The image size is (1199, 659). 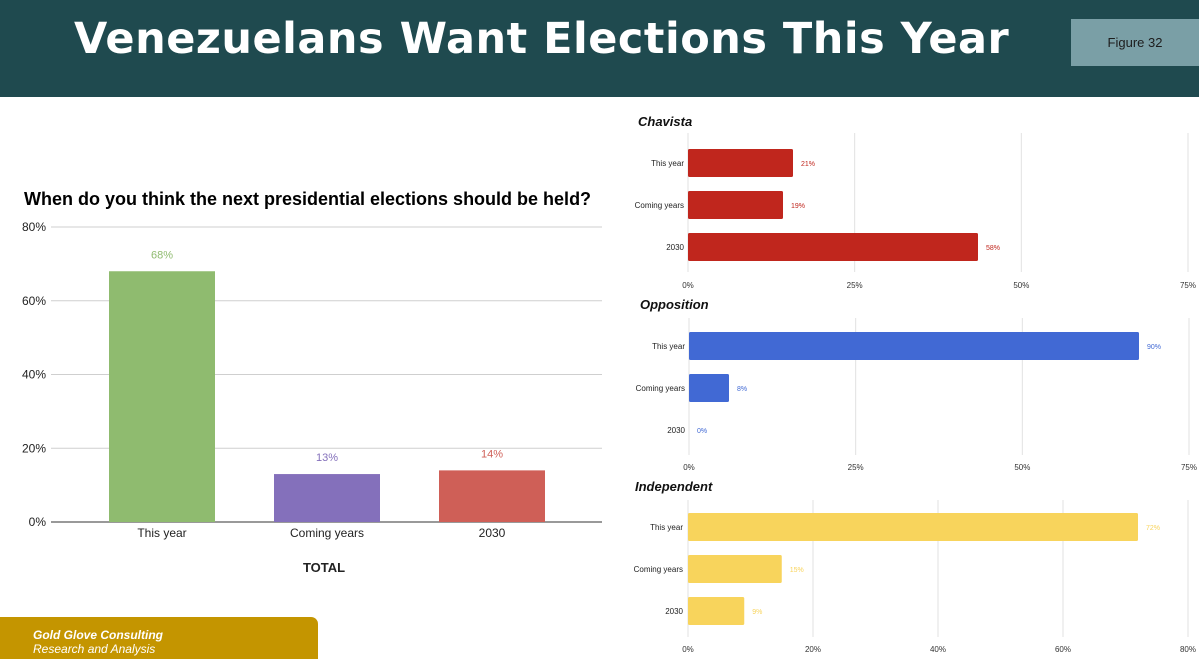 I want to click on data-label: 14%, so click(x=492, y=454).